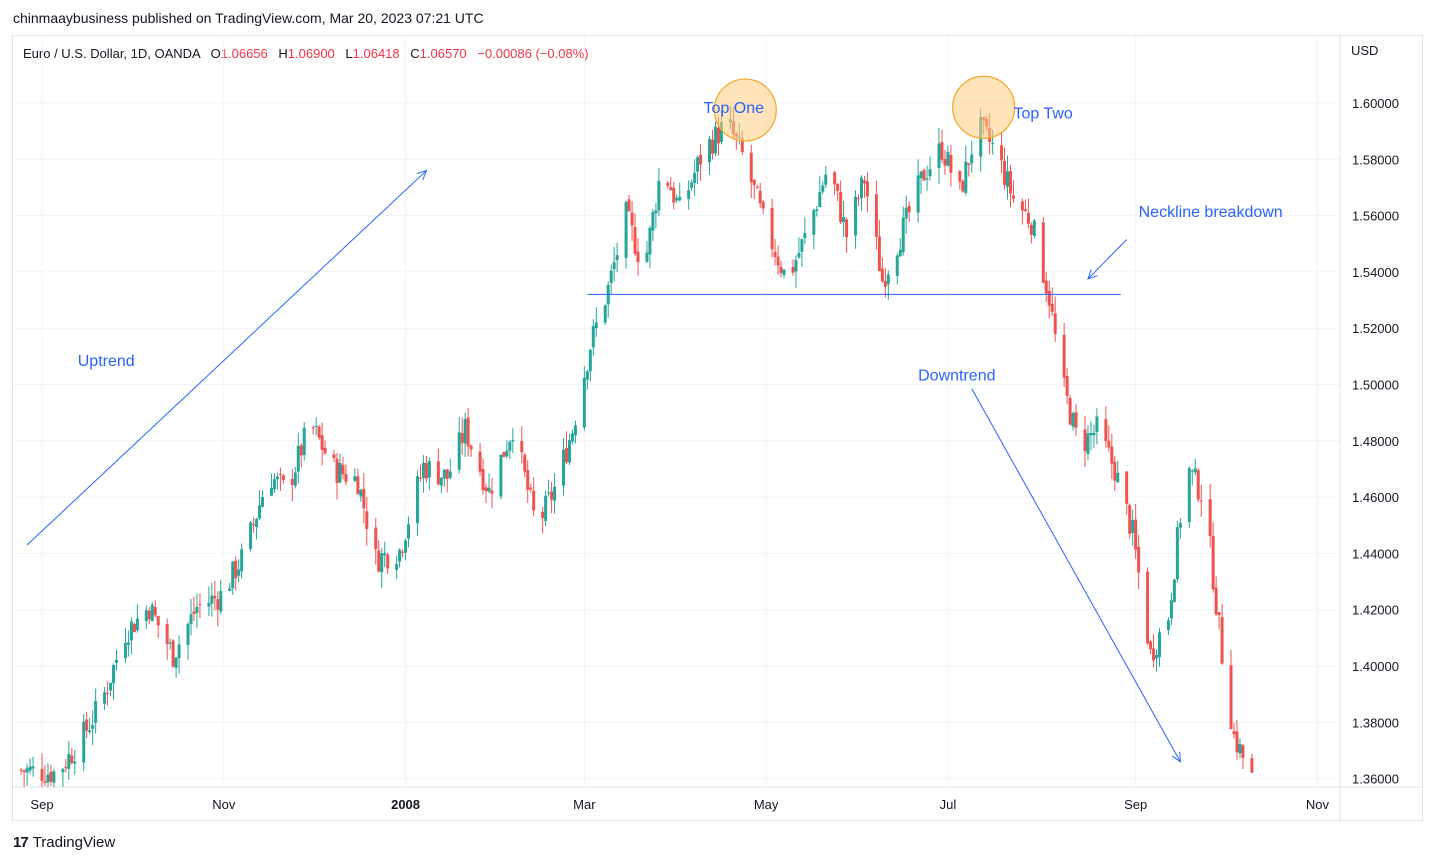 This screenshot has width=1437, height=866. Describe the element at coordinates (956, 375) in the screenshot. I see `annotation-label: Downtrend` at that location.